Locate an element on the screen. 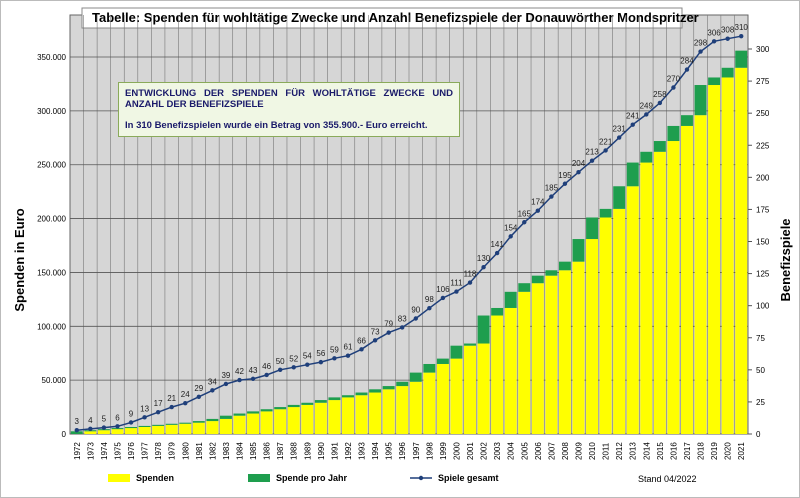  data-label: 5 is located at coordinates (104, 419).